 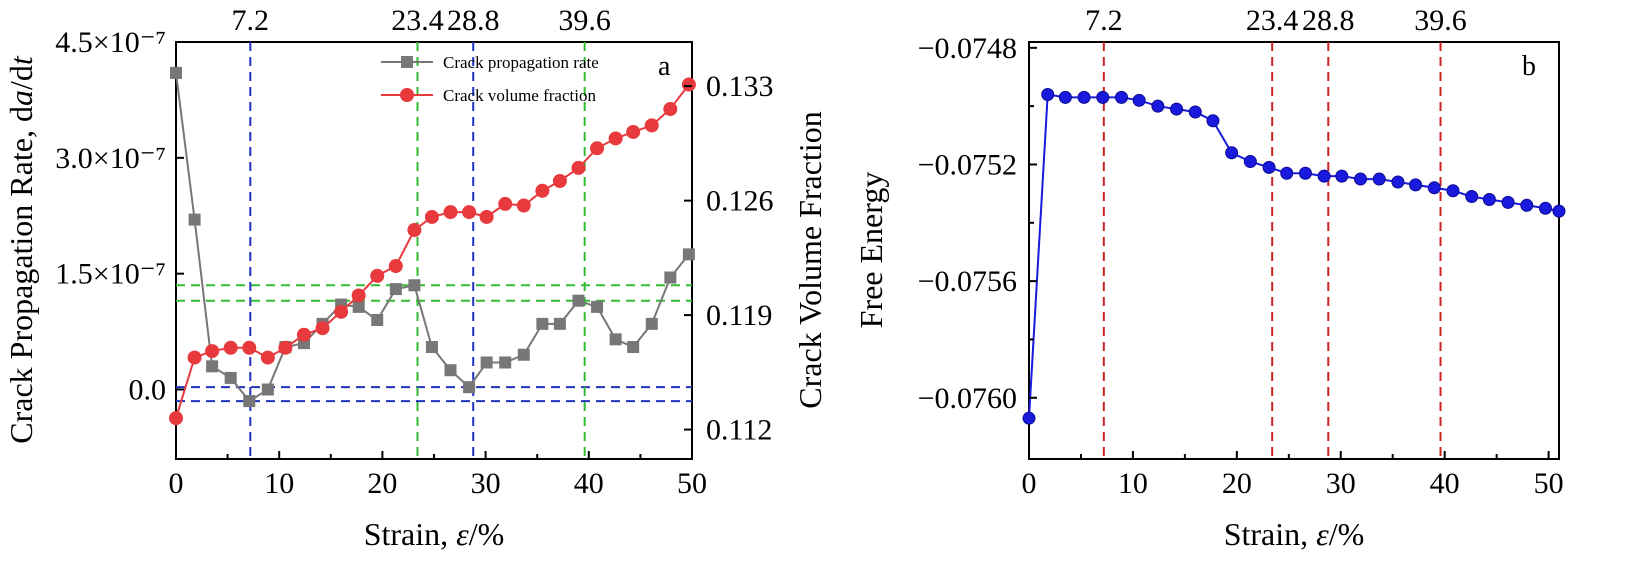 What do you see at coordinates (251, 20) in the screenshot?
I see `panel-a-vline-label-0: 7.2` at bounding box center [251, 20].